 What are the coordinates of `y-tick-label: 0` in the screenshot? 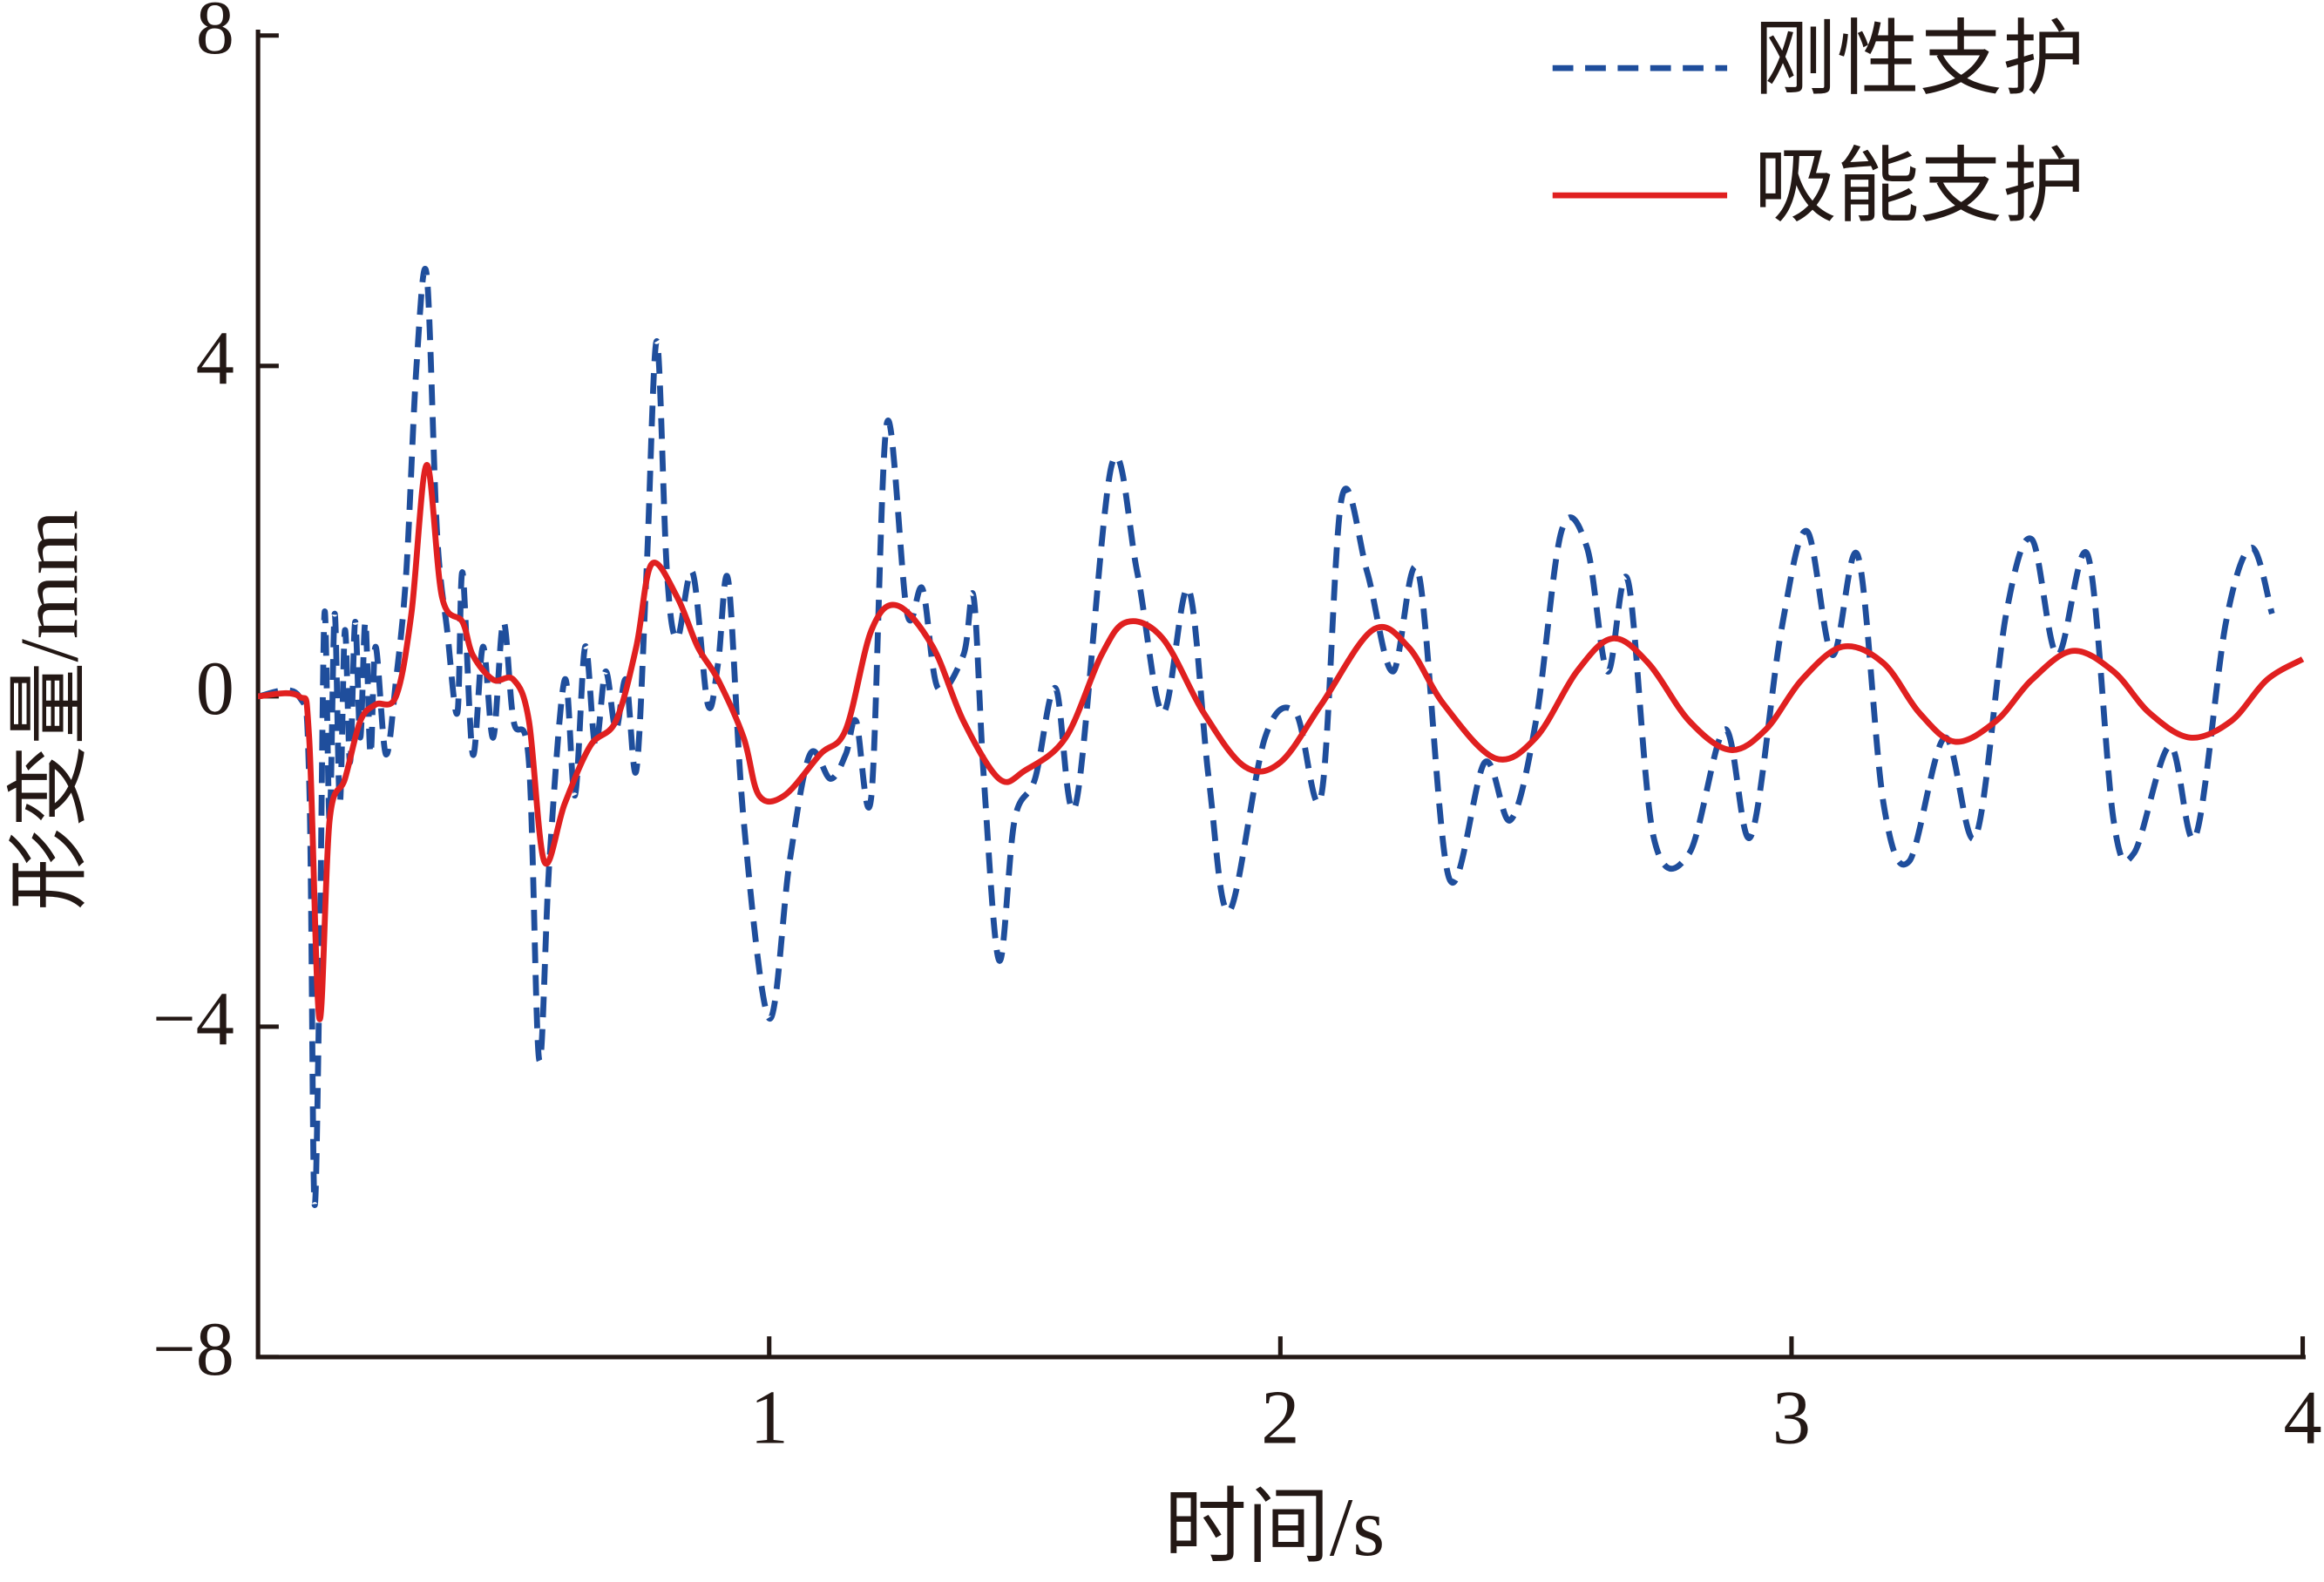 It's located at (215, 688).